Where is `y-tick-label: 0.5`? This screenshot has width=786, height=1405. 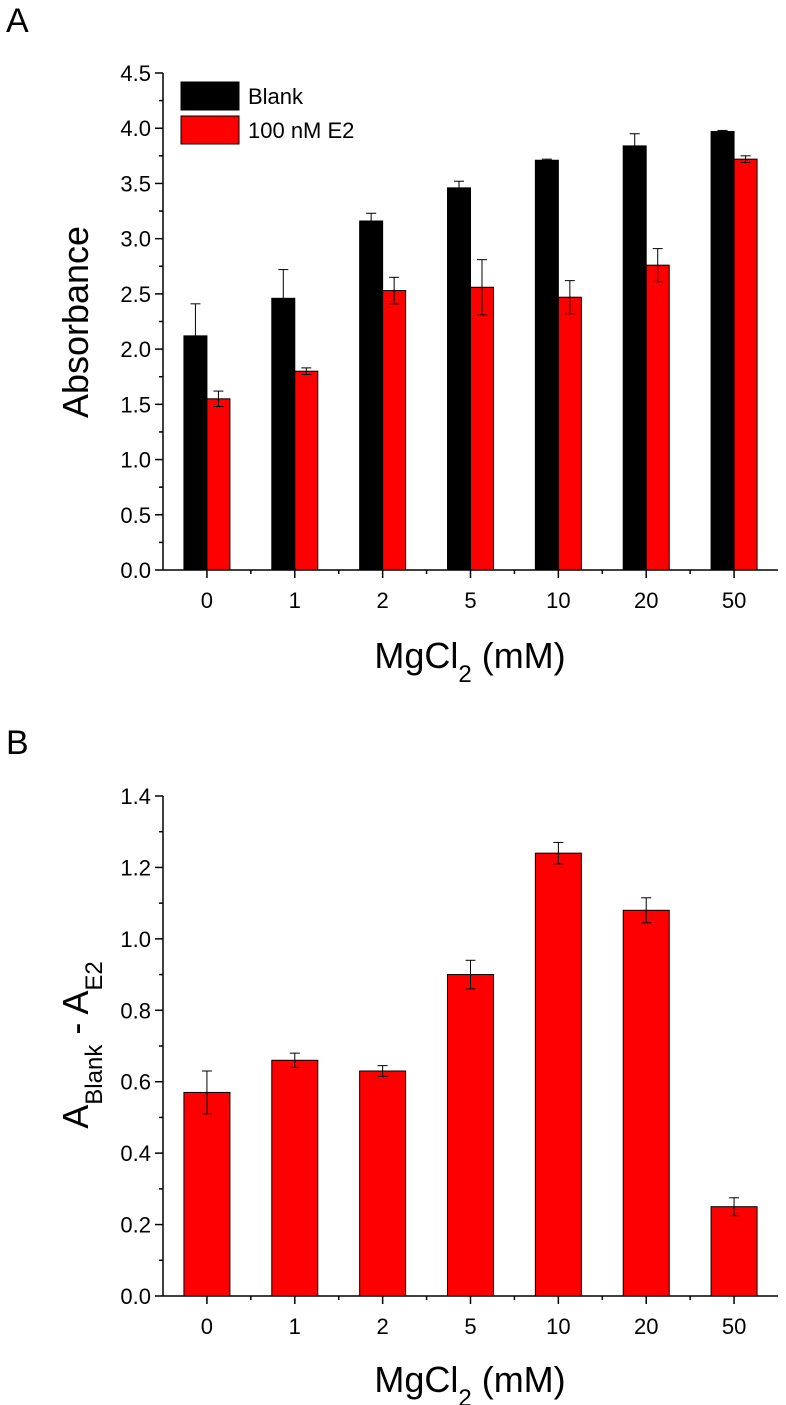
y-tick-label: 0.5 is located at coordinates (135, 515).